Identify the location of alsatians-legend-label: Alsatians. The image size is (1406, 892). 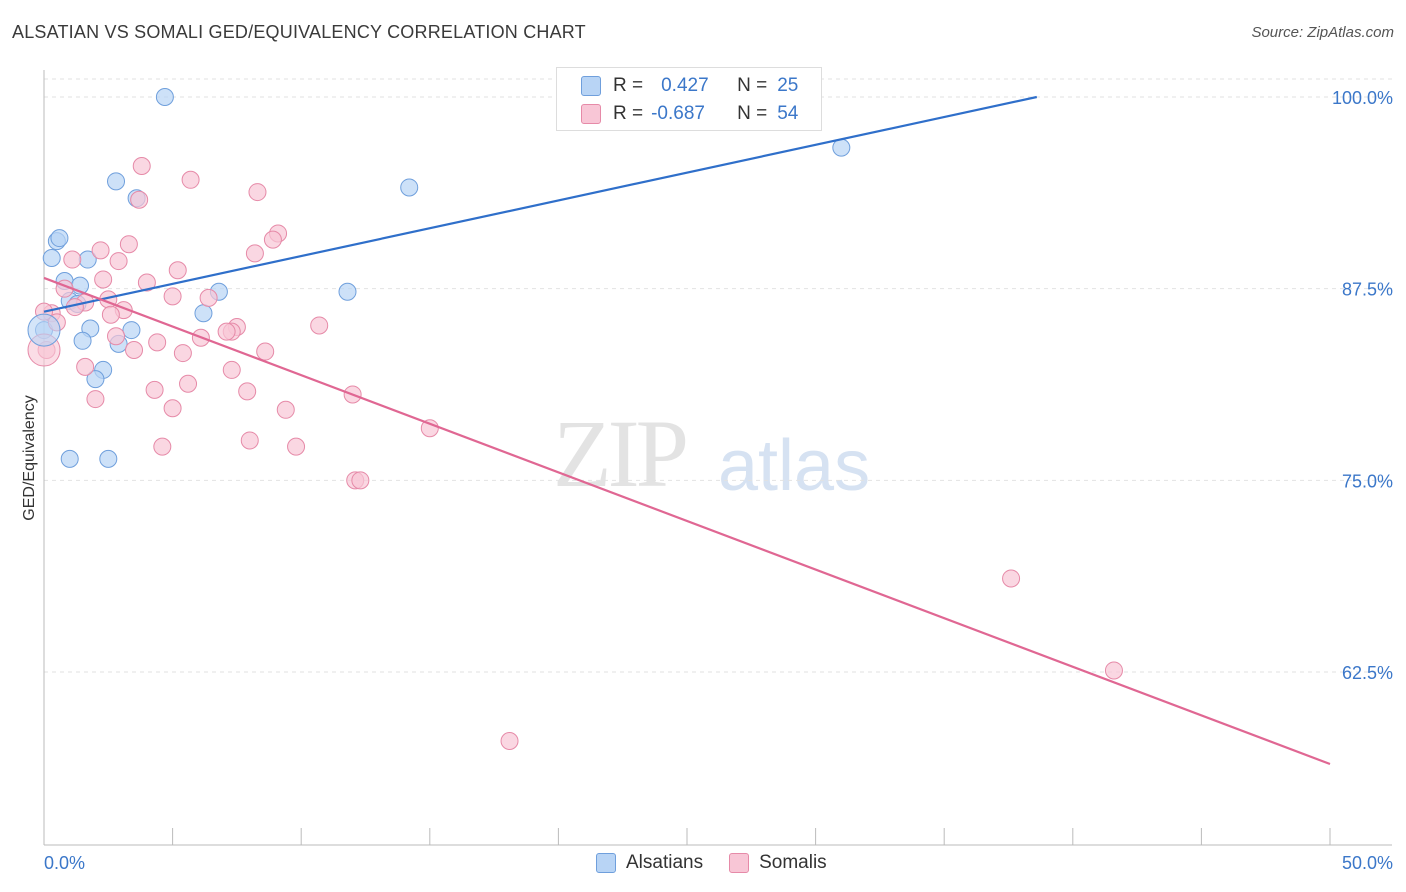
(665, 862).